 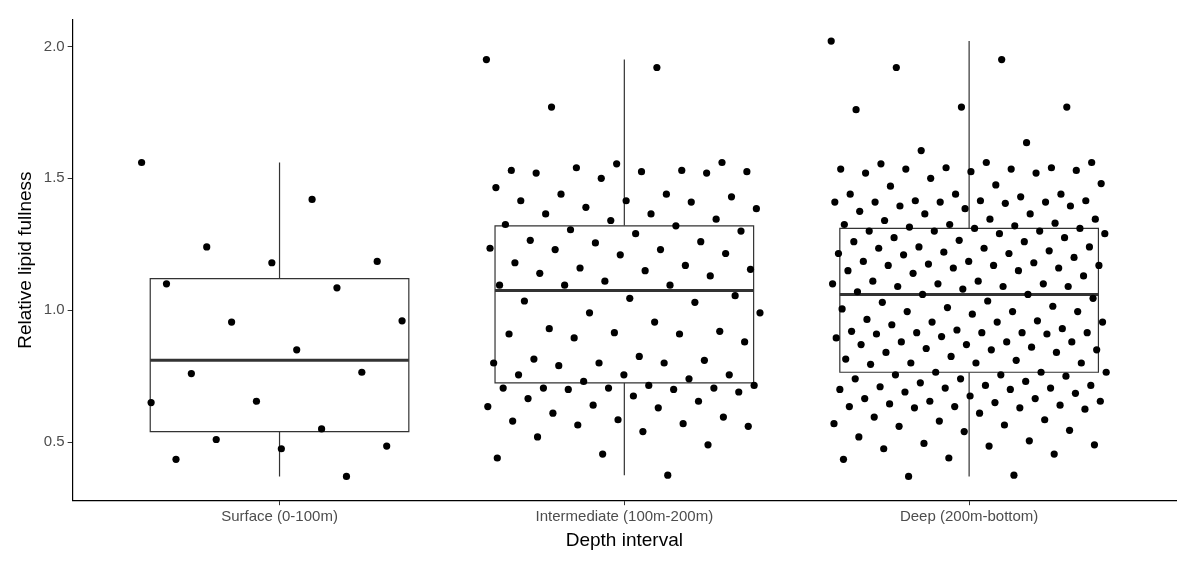 What do you see at coordinates (54, 309) in the screenshot?
I see `y-tick-label: 1.0` at bounding box center [54, 309].